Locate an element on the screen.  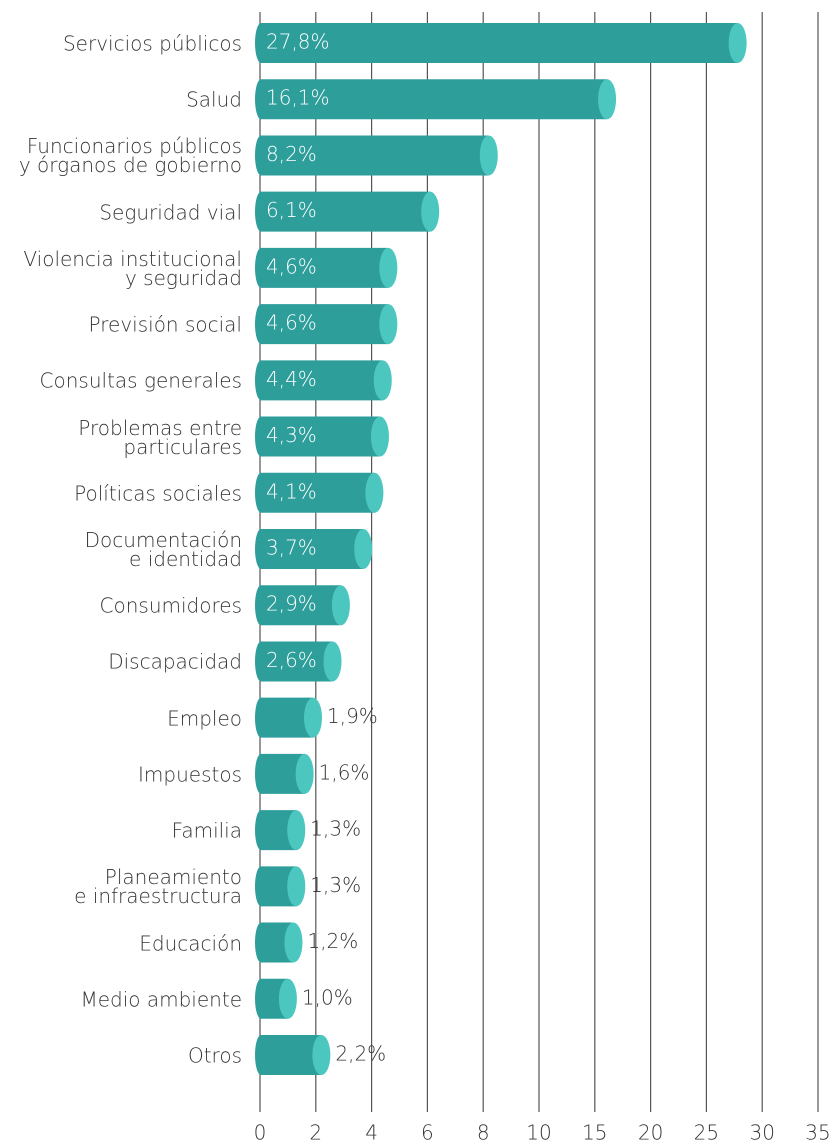
category-label: Impuestos is located at coordinates (190, 774).